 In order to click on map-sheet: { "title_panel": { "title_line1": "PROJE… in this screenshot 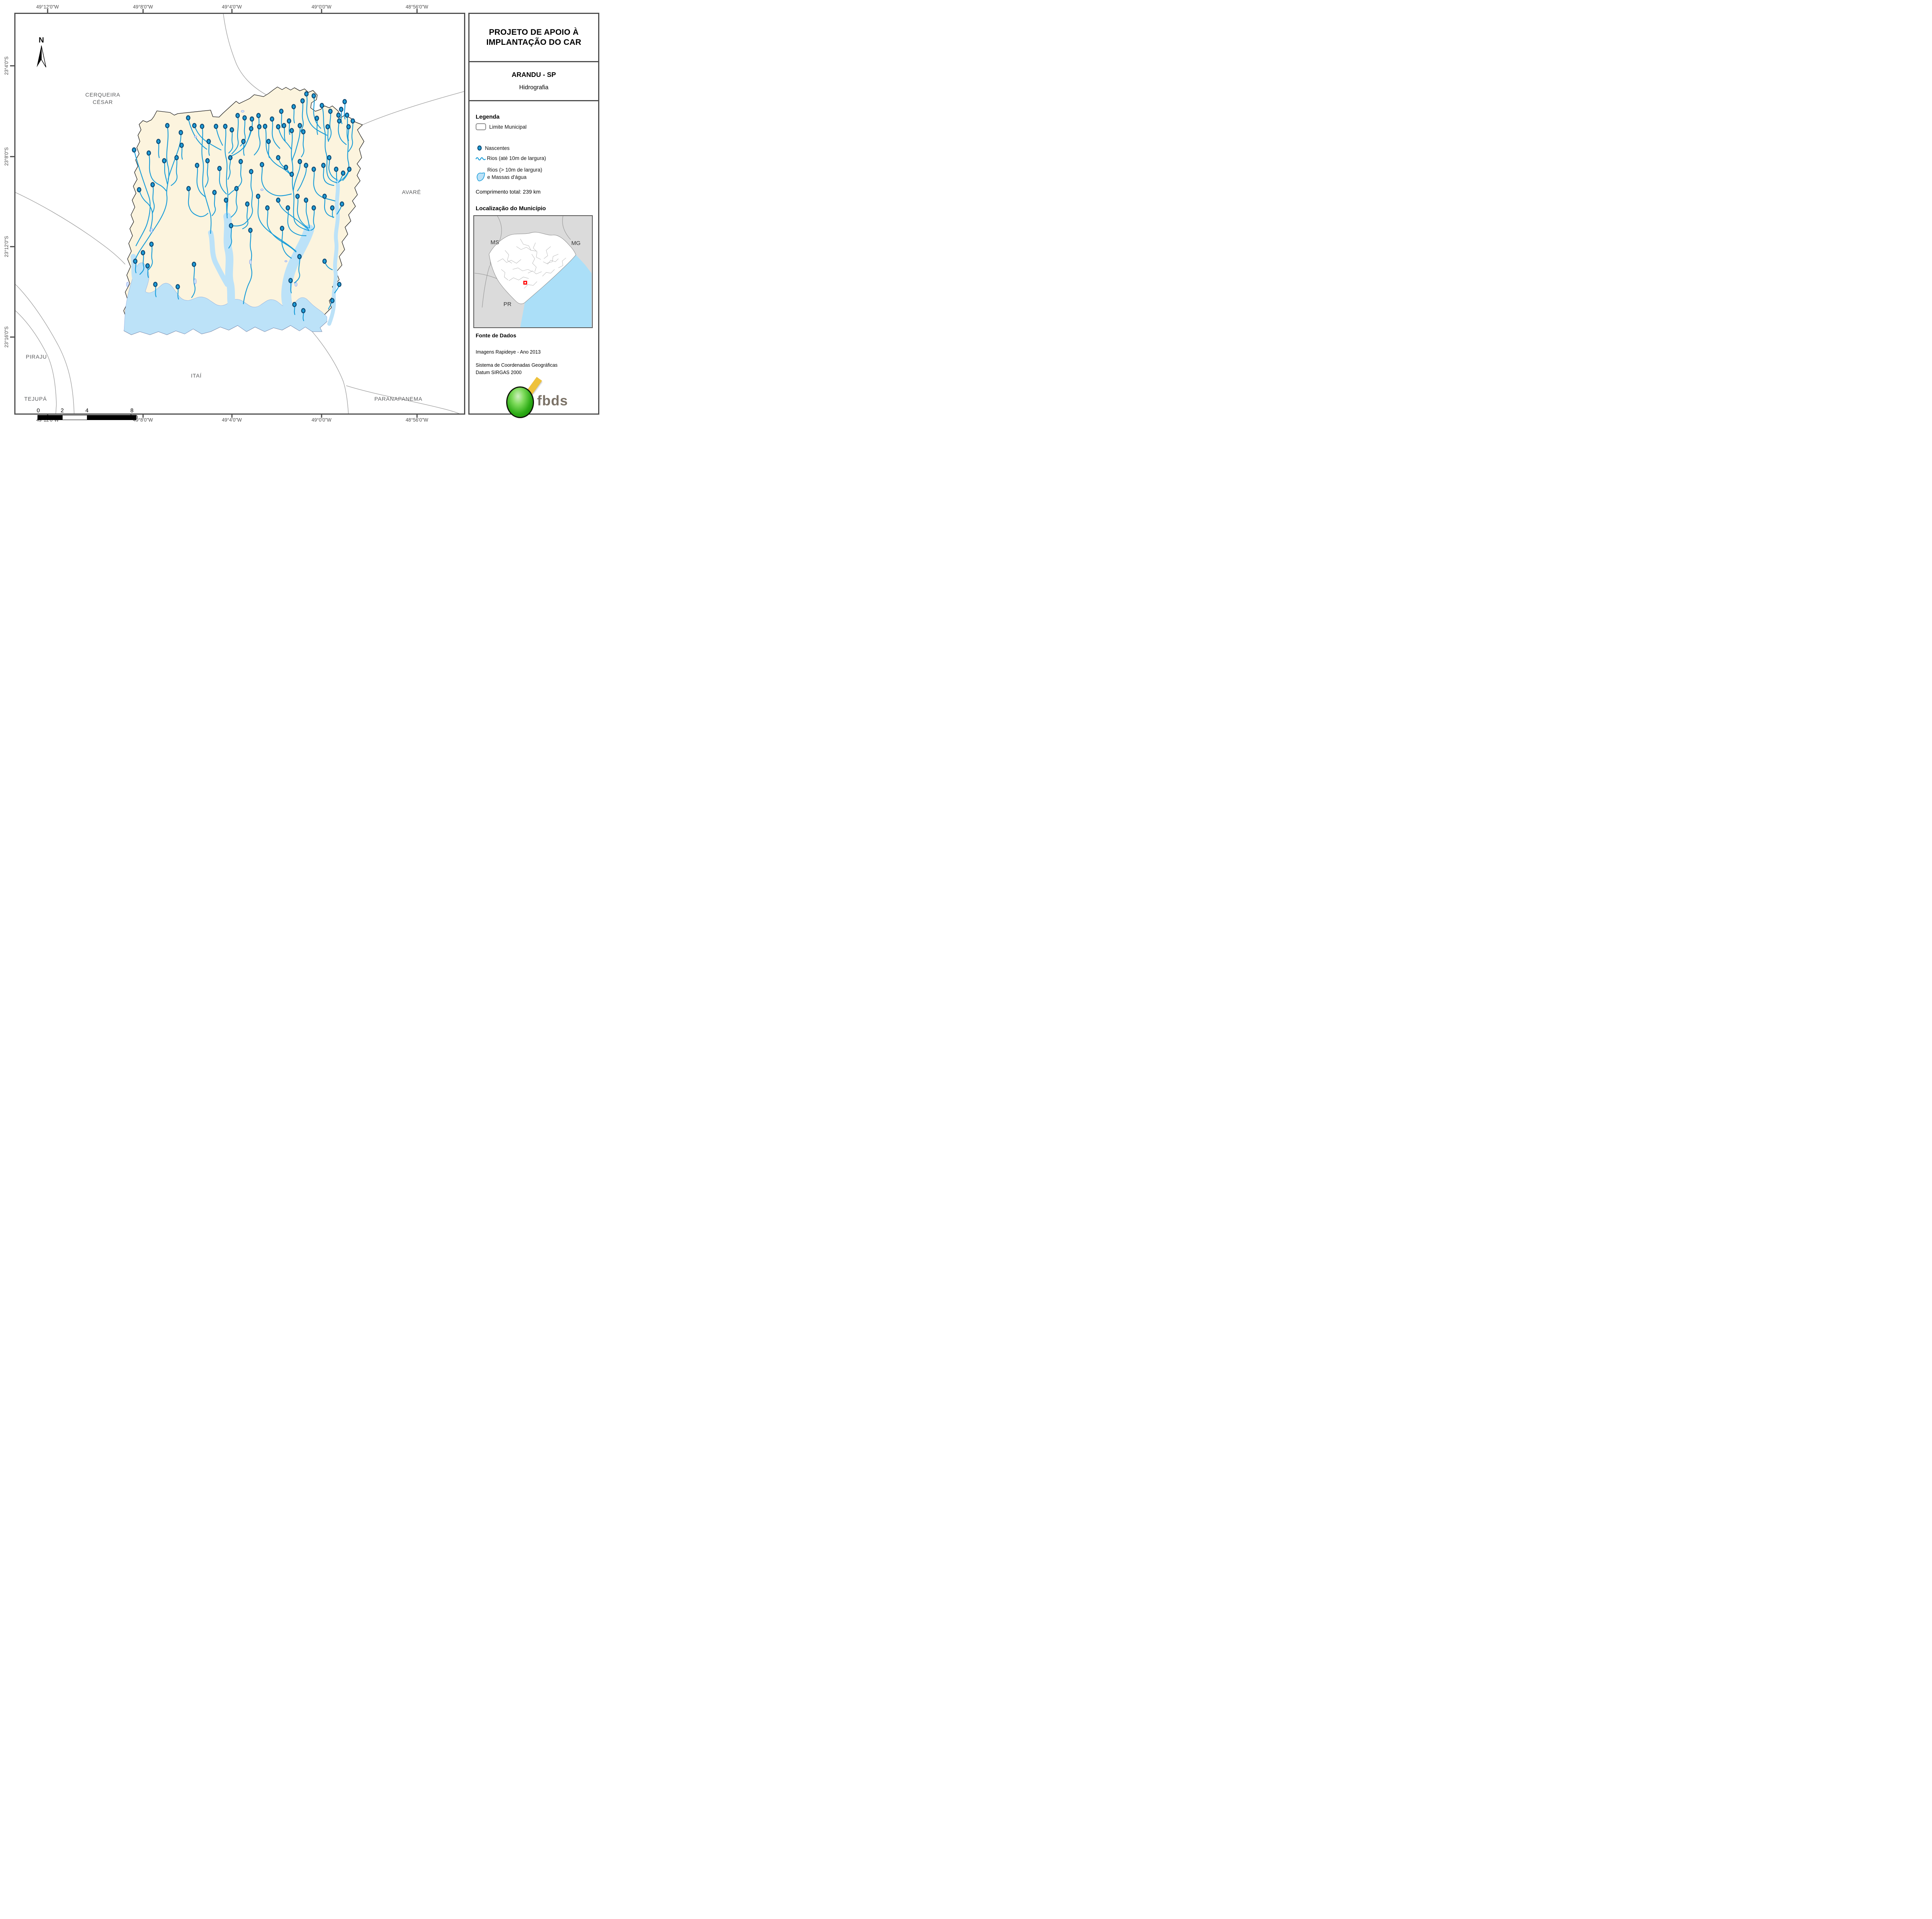, I will do `click(301, 214)`.